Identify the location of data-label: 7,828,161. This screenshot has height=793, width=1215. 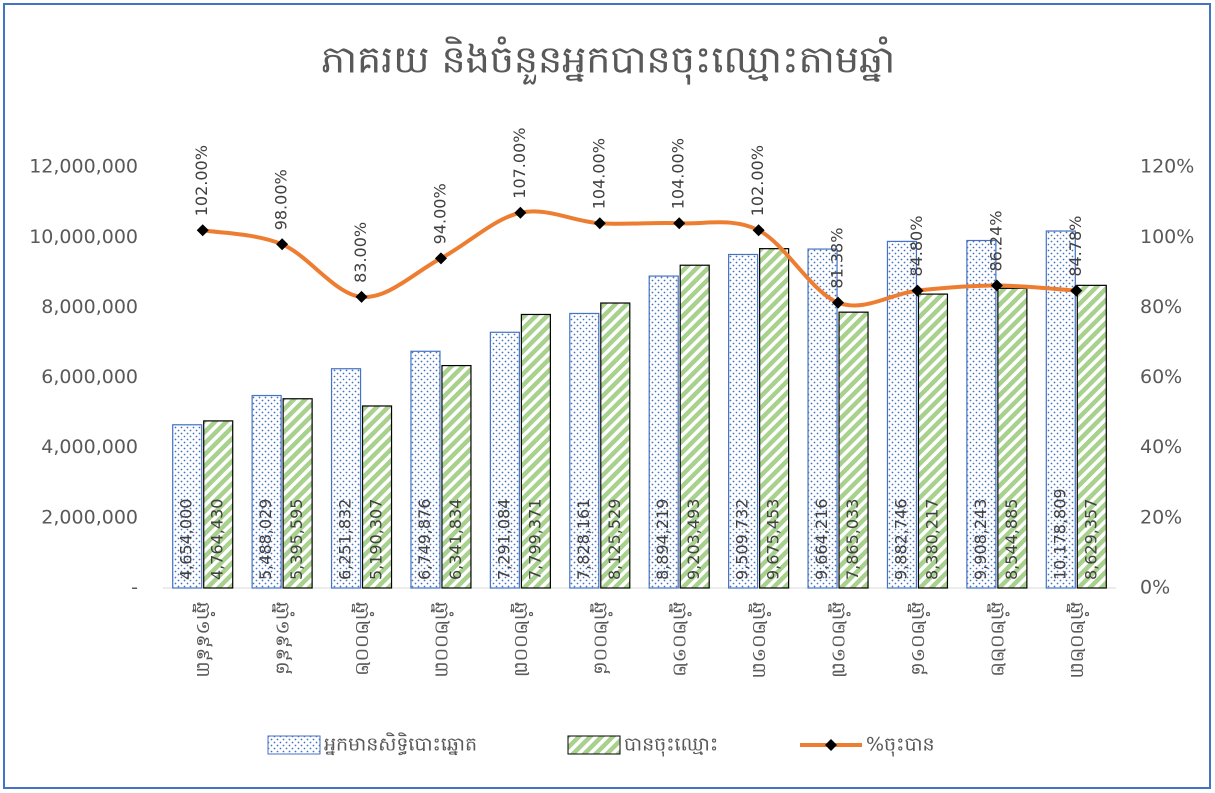
(583, 539).